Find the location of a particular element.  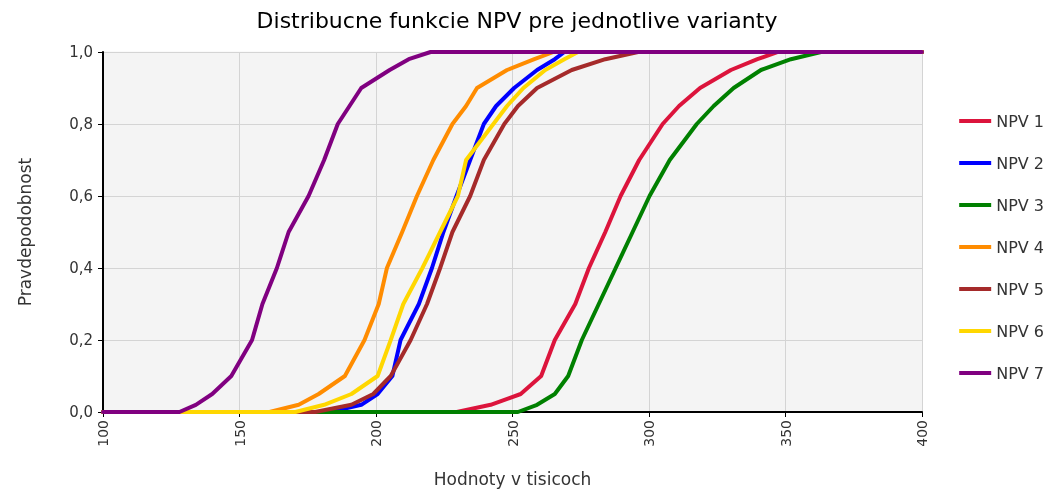

legend-label: NPV 7 is located at coordinates (1020, 373).